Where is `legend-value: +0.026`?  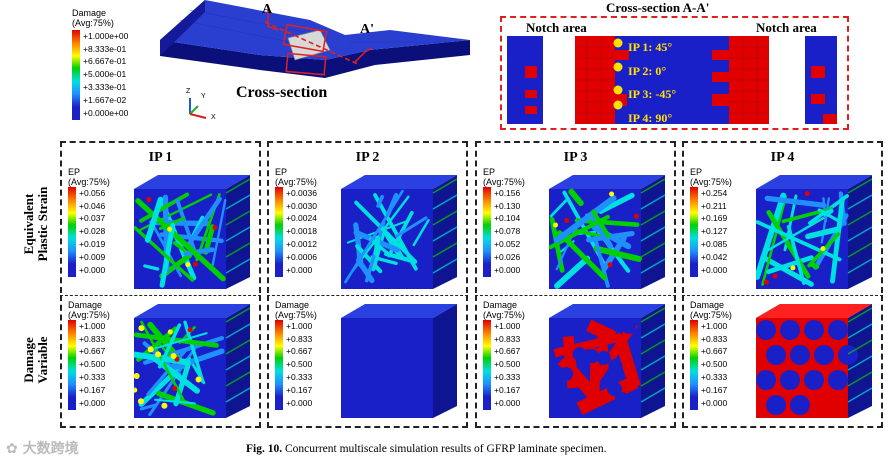 legend-value: +0.026 is located at coordinates (507, 256).